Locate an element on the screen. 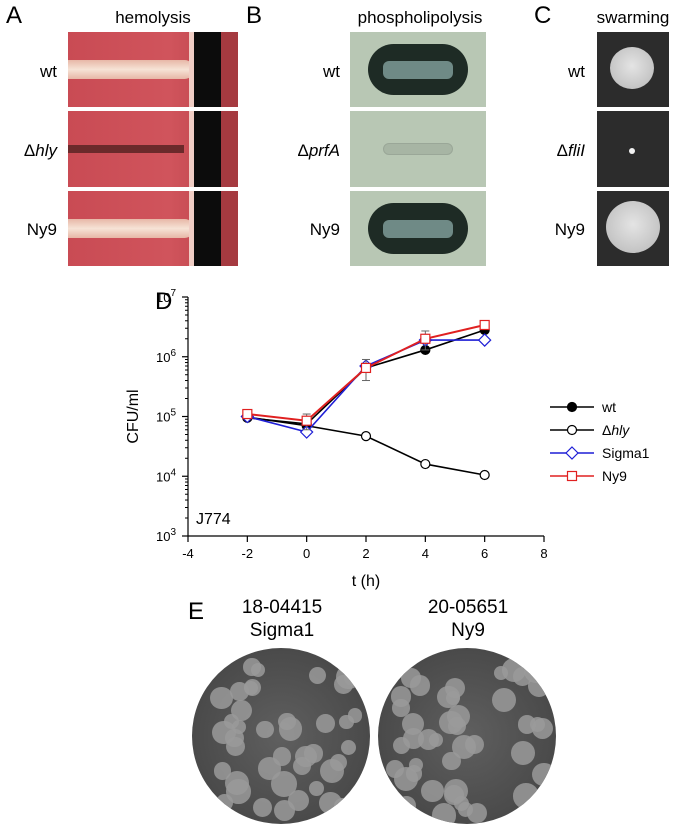  x-tick-label: 0 is located at coordinates (306, 553).